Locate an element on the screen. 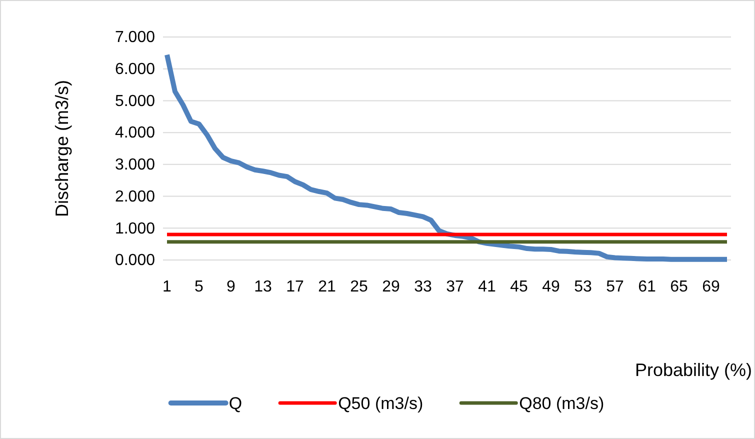  y-tick-label: 6.000 is located at coordinates (135, 69).